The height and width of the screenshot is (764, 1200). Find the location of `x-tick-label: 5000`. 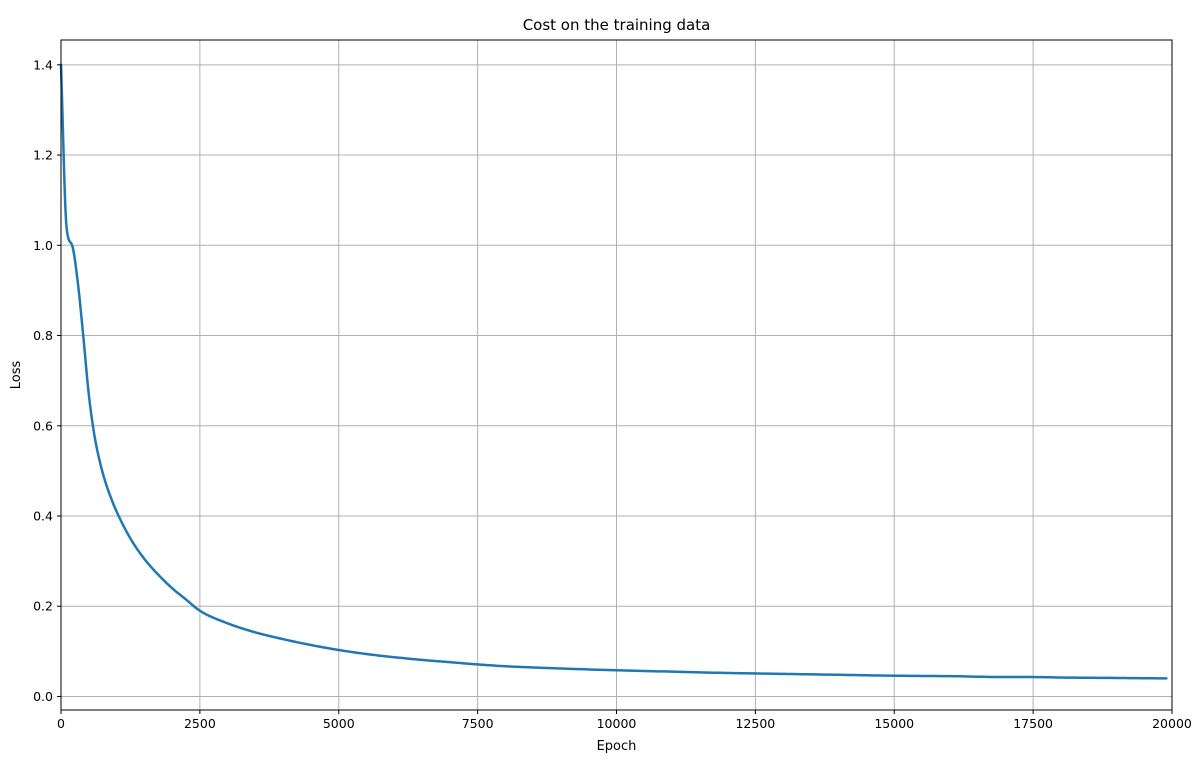

x-tick-label: 5000 is located at coordinates (339, 723).